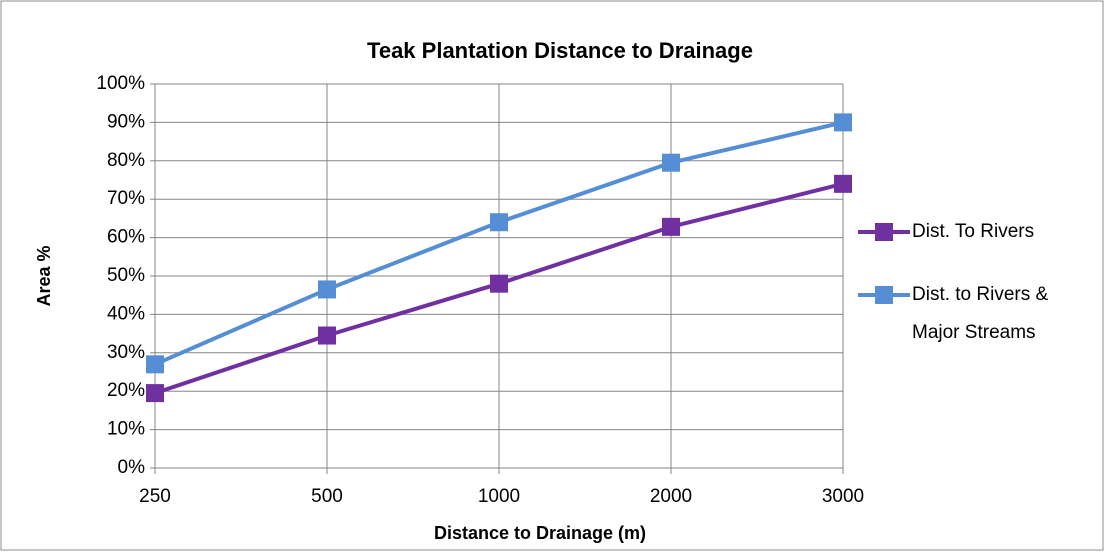  What do you see at coordinates (126, 429) in the screenshot?
I see `y-tick-label: 10%` at bounding box center [126, 429].